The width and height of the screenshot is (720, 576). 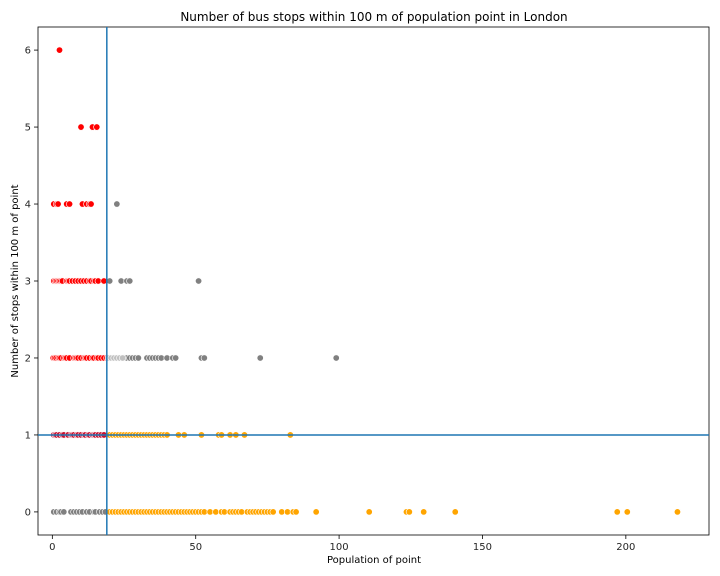 What do you see at coordinates (28, 128) in the screenshot?
I see `y-tick-label: 5` at bounding box center [28, 128].